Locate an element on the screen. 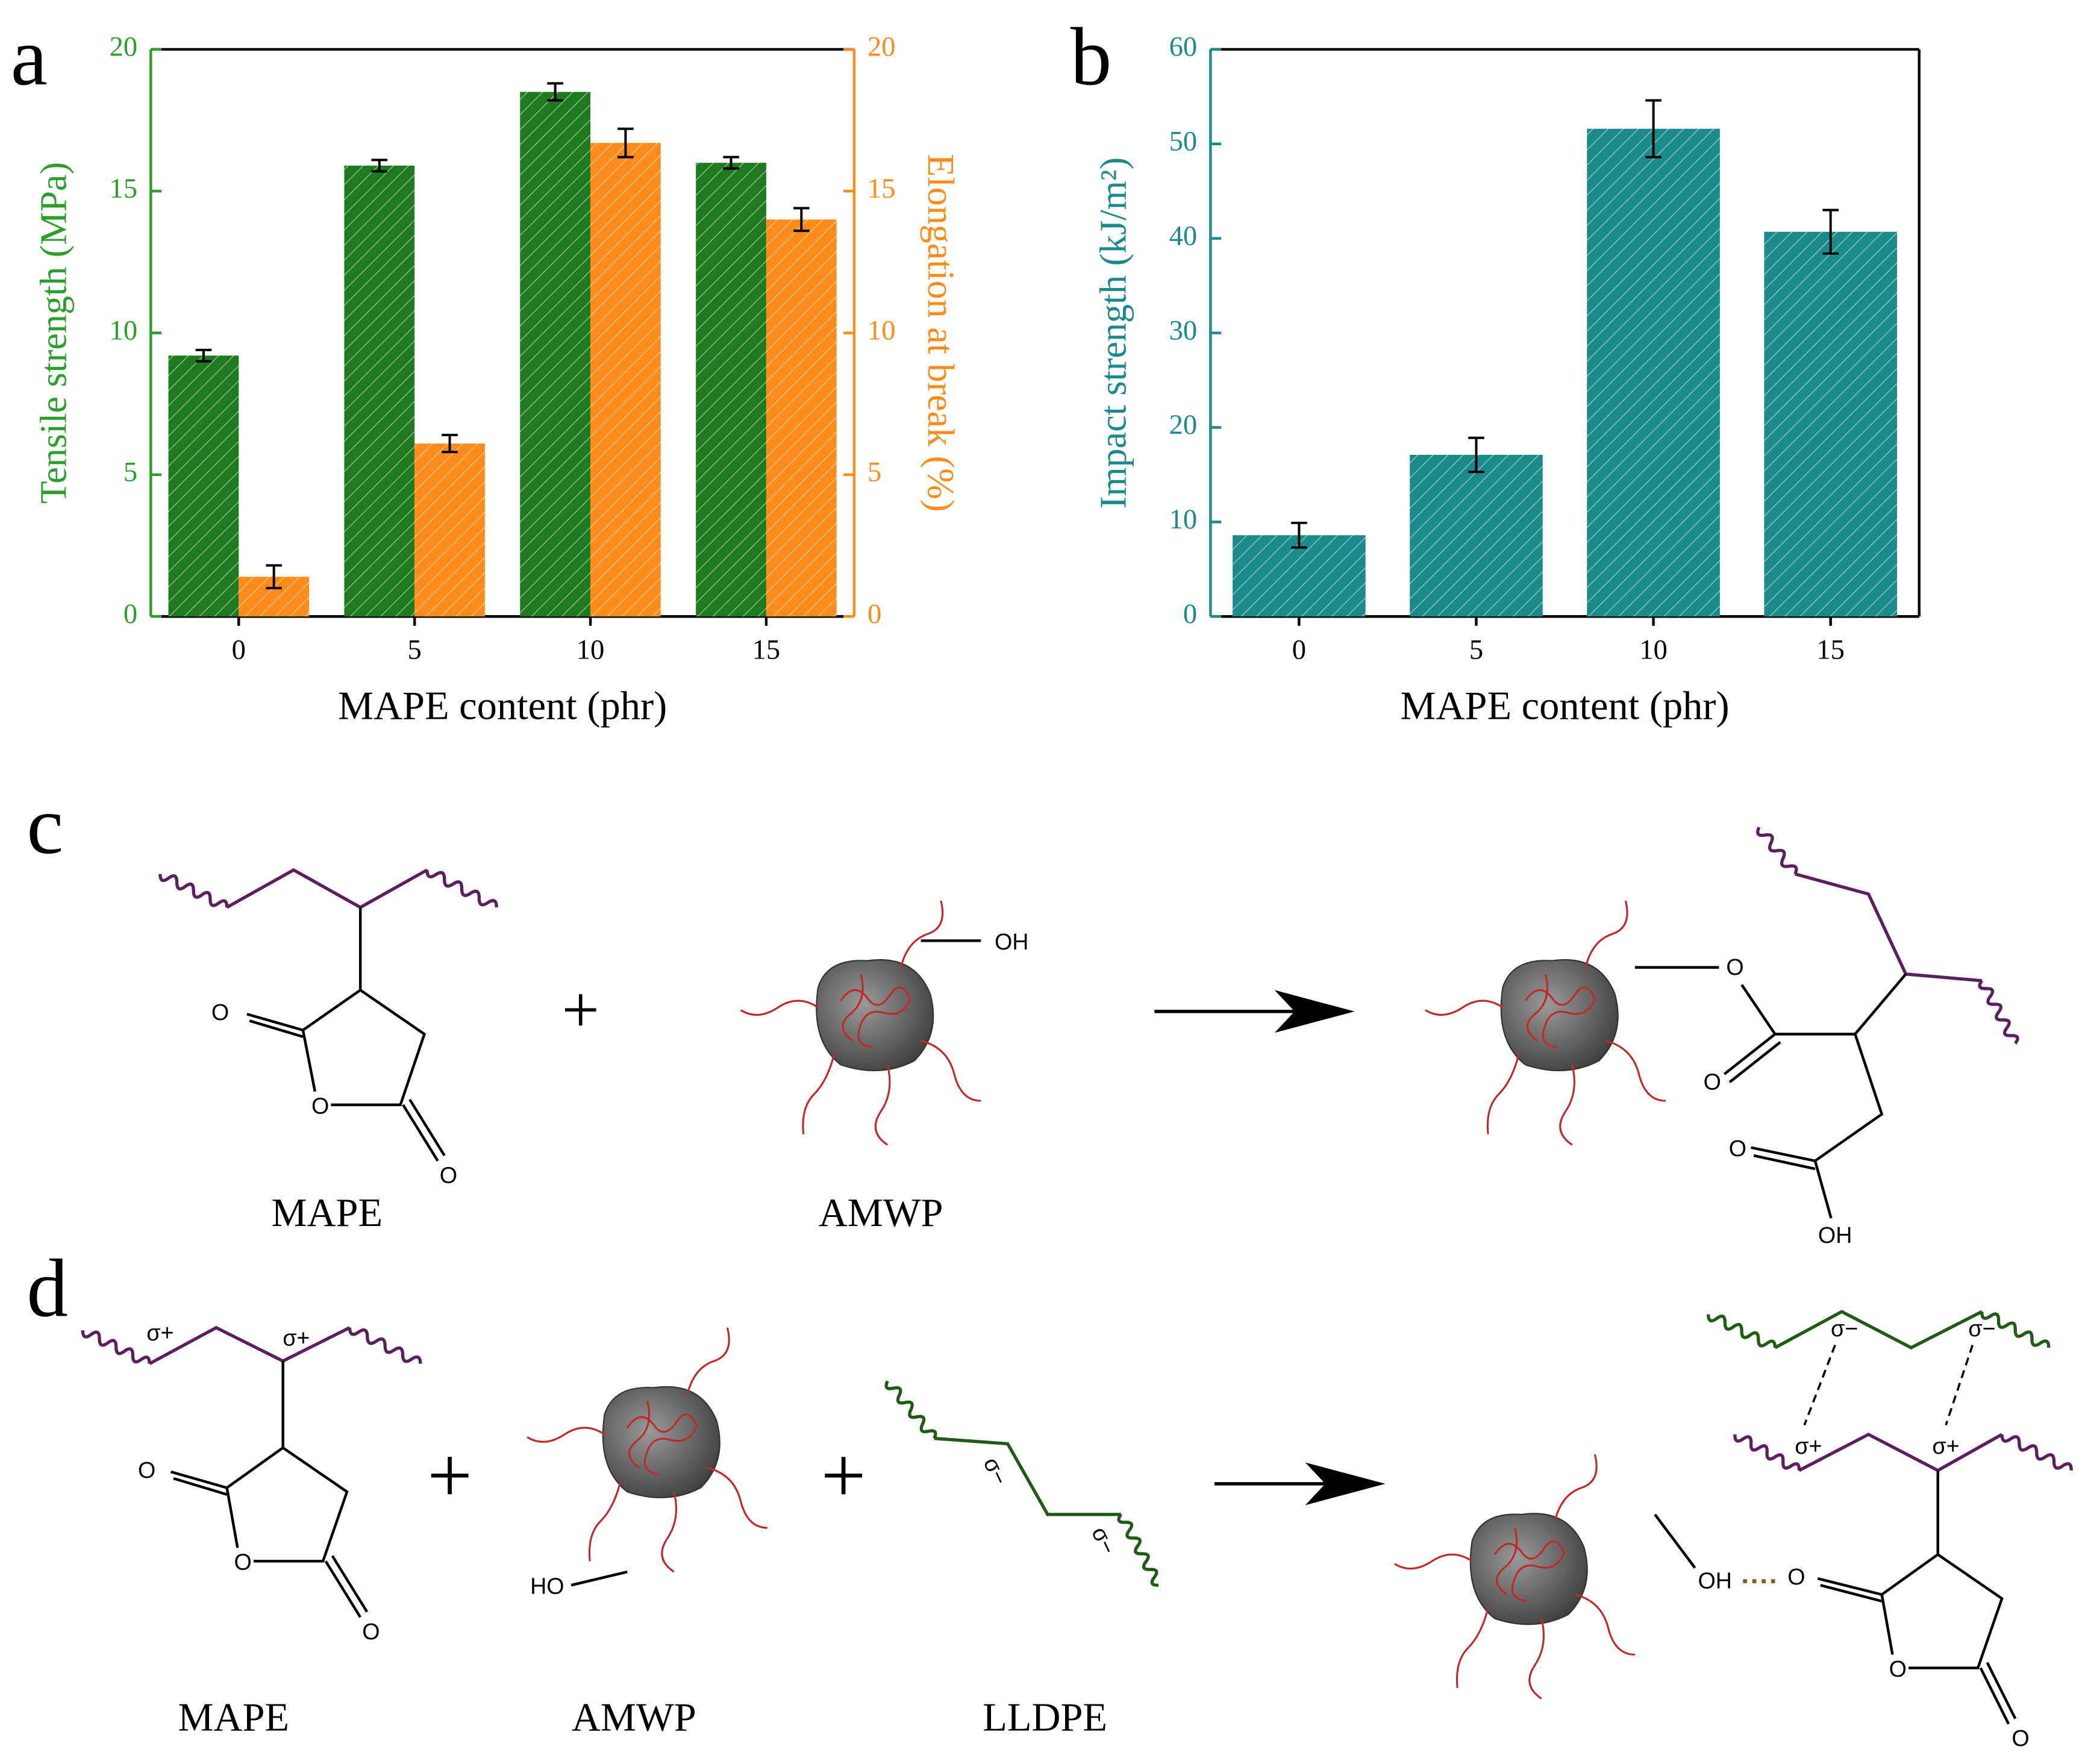 The height and width of the screenshot is (1764, 2082). y-axis-label: Impact strength (kJ/m²) is located at coordinates (1114, 332).